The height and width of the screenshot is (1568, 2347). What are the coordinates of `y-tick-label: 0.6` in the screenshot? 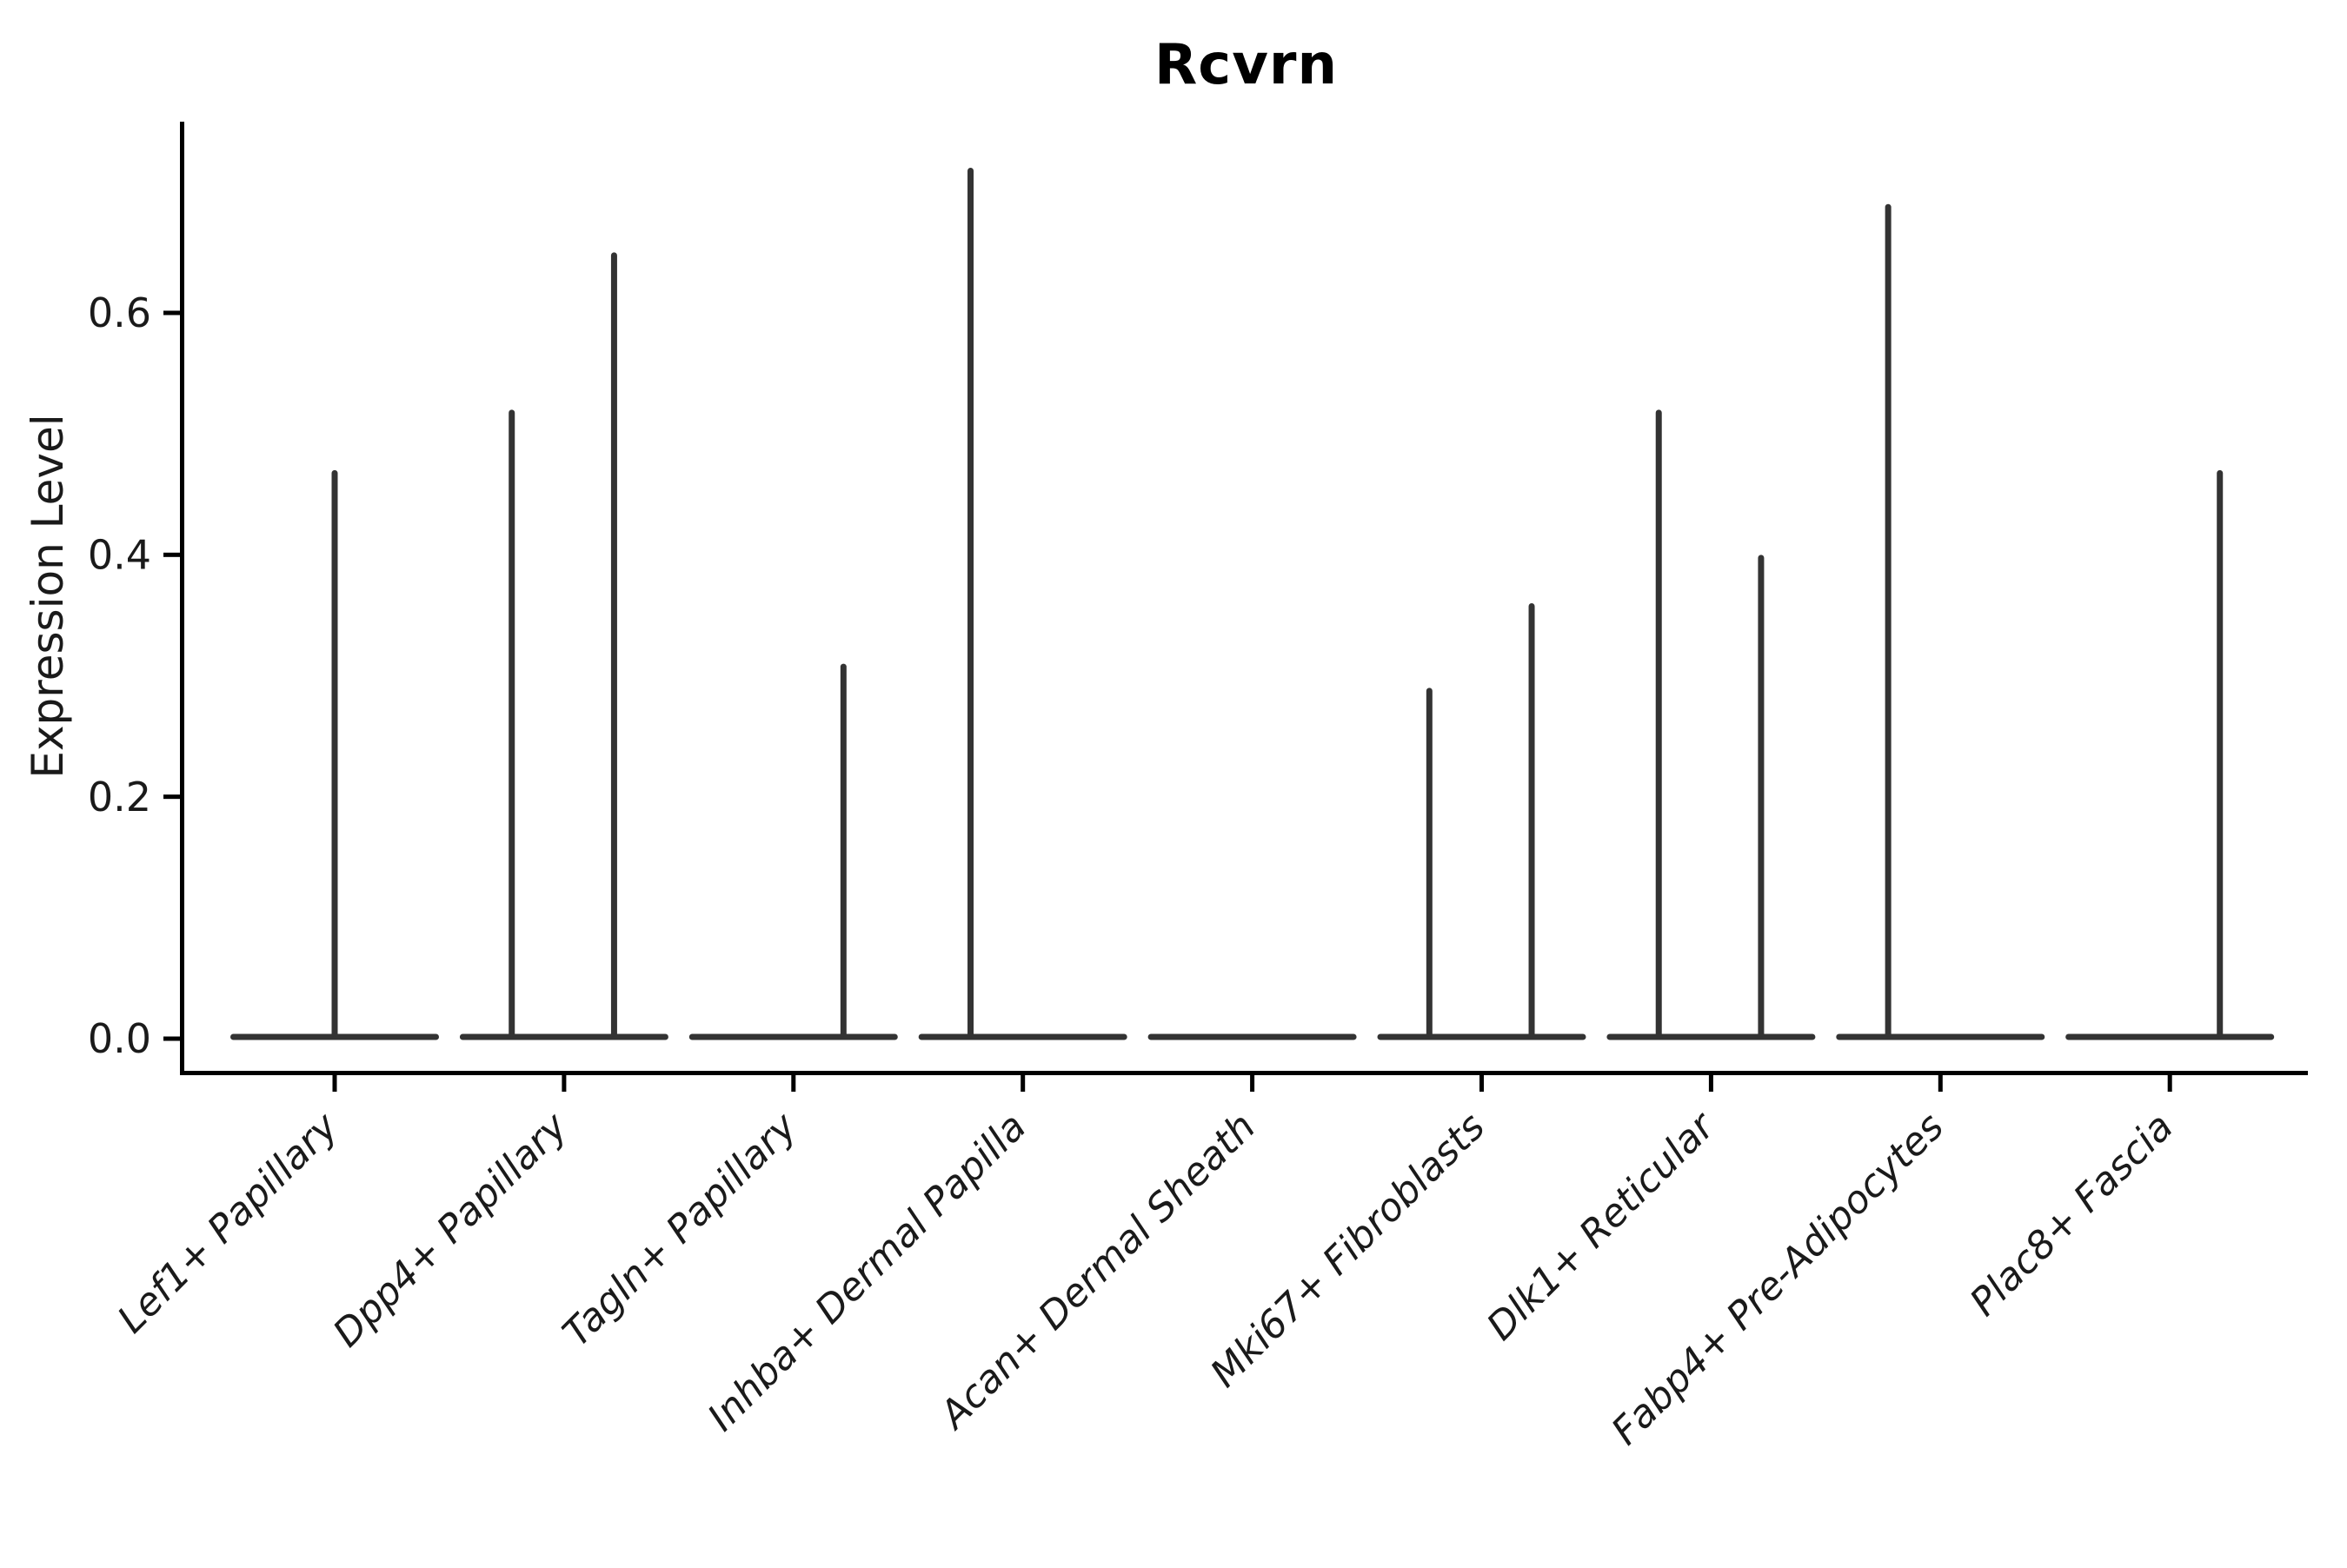 It's located at (119, 312).